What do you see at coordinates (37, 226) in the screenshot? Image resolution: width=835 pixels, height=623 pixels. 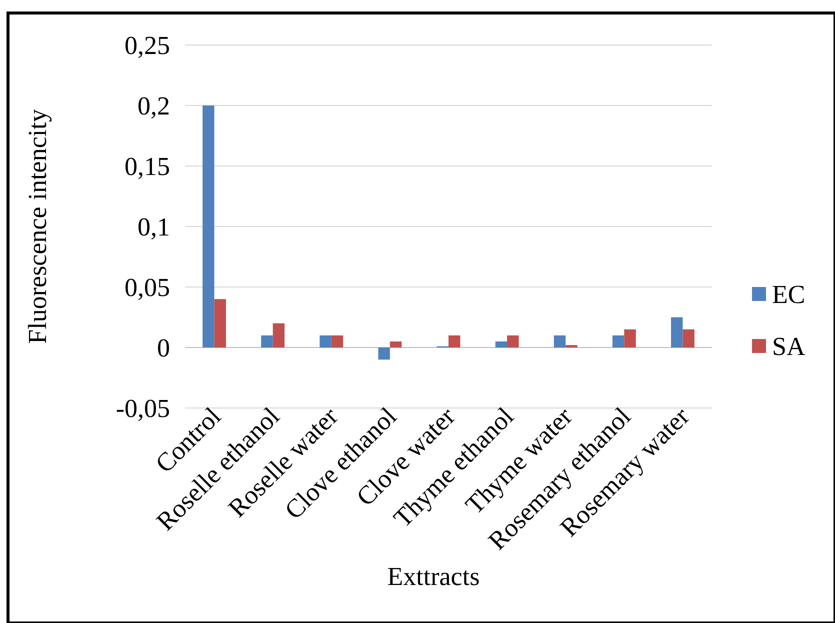 I see `y-axis-title: Fluorescence intencity` at bounding box center [37, 226].